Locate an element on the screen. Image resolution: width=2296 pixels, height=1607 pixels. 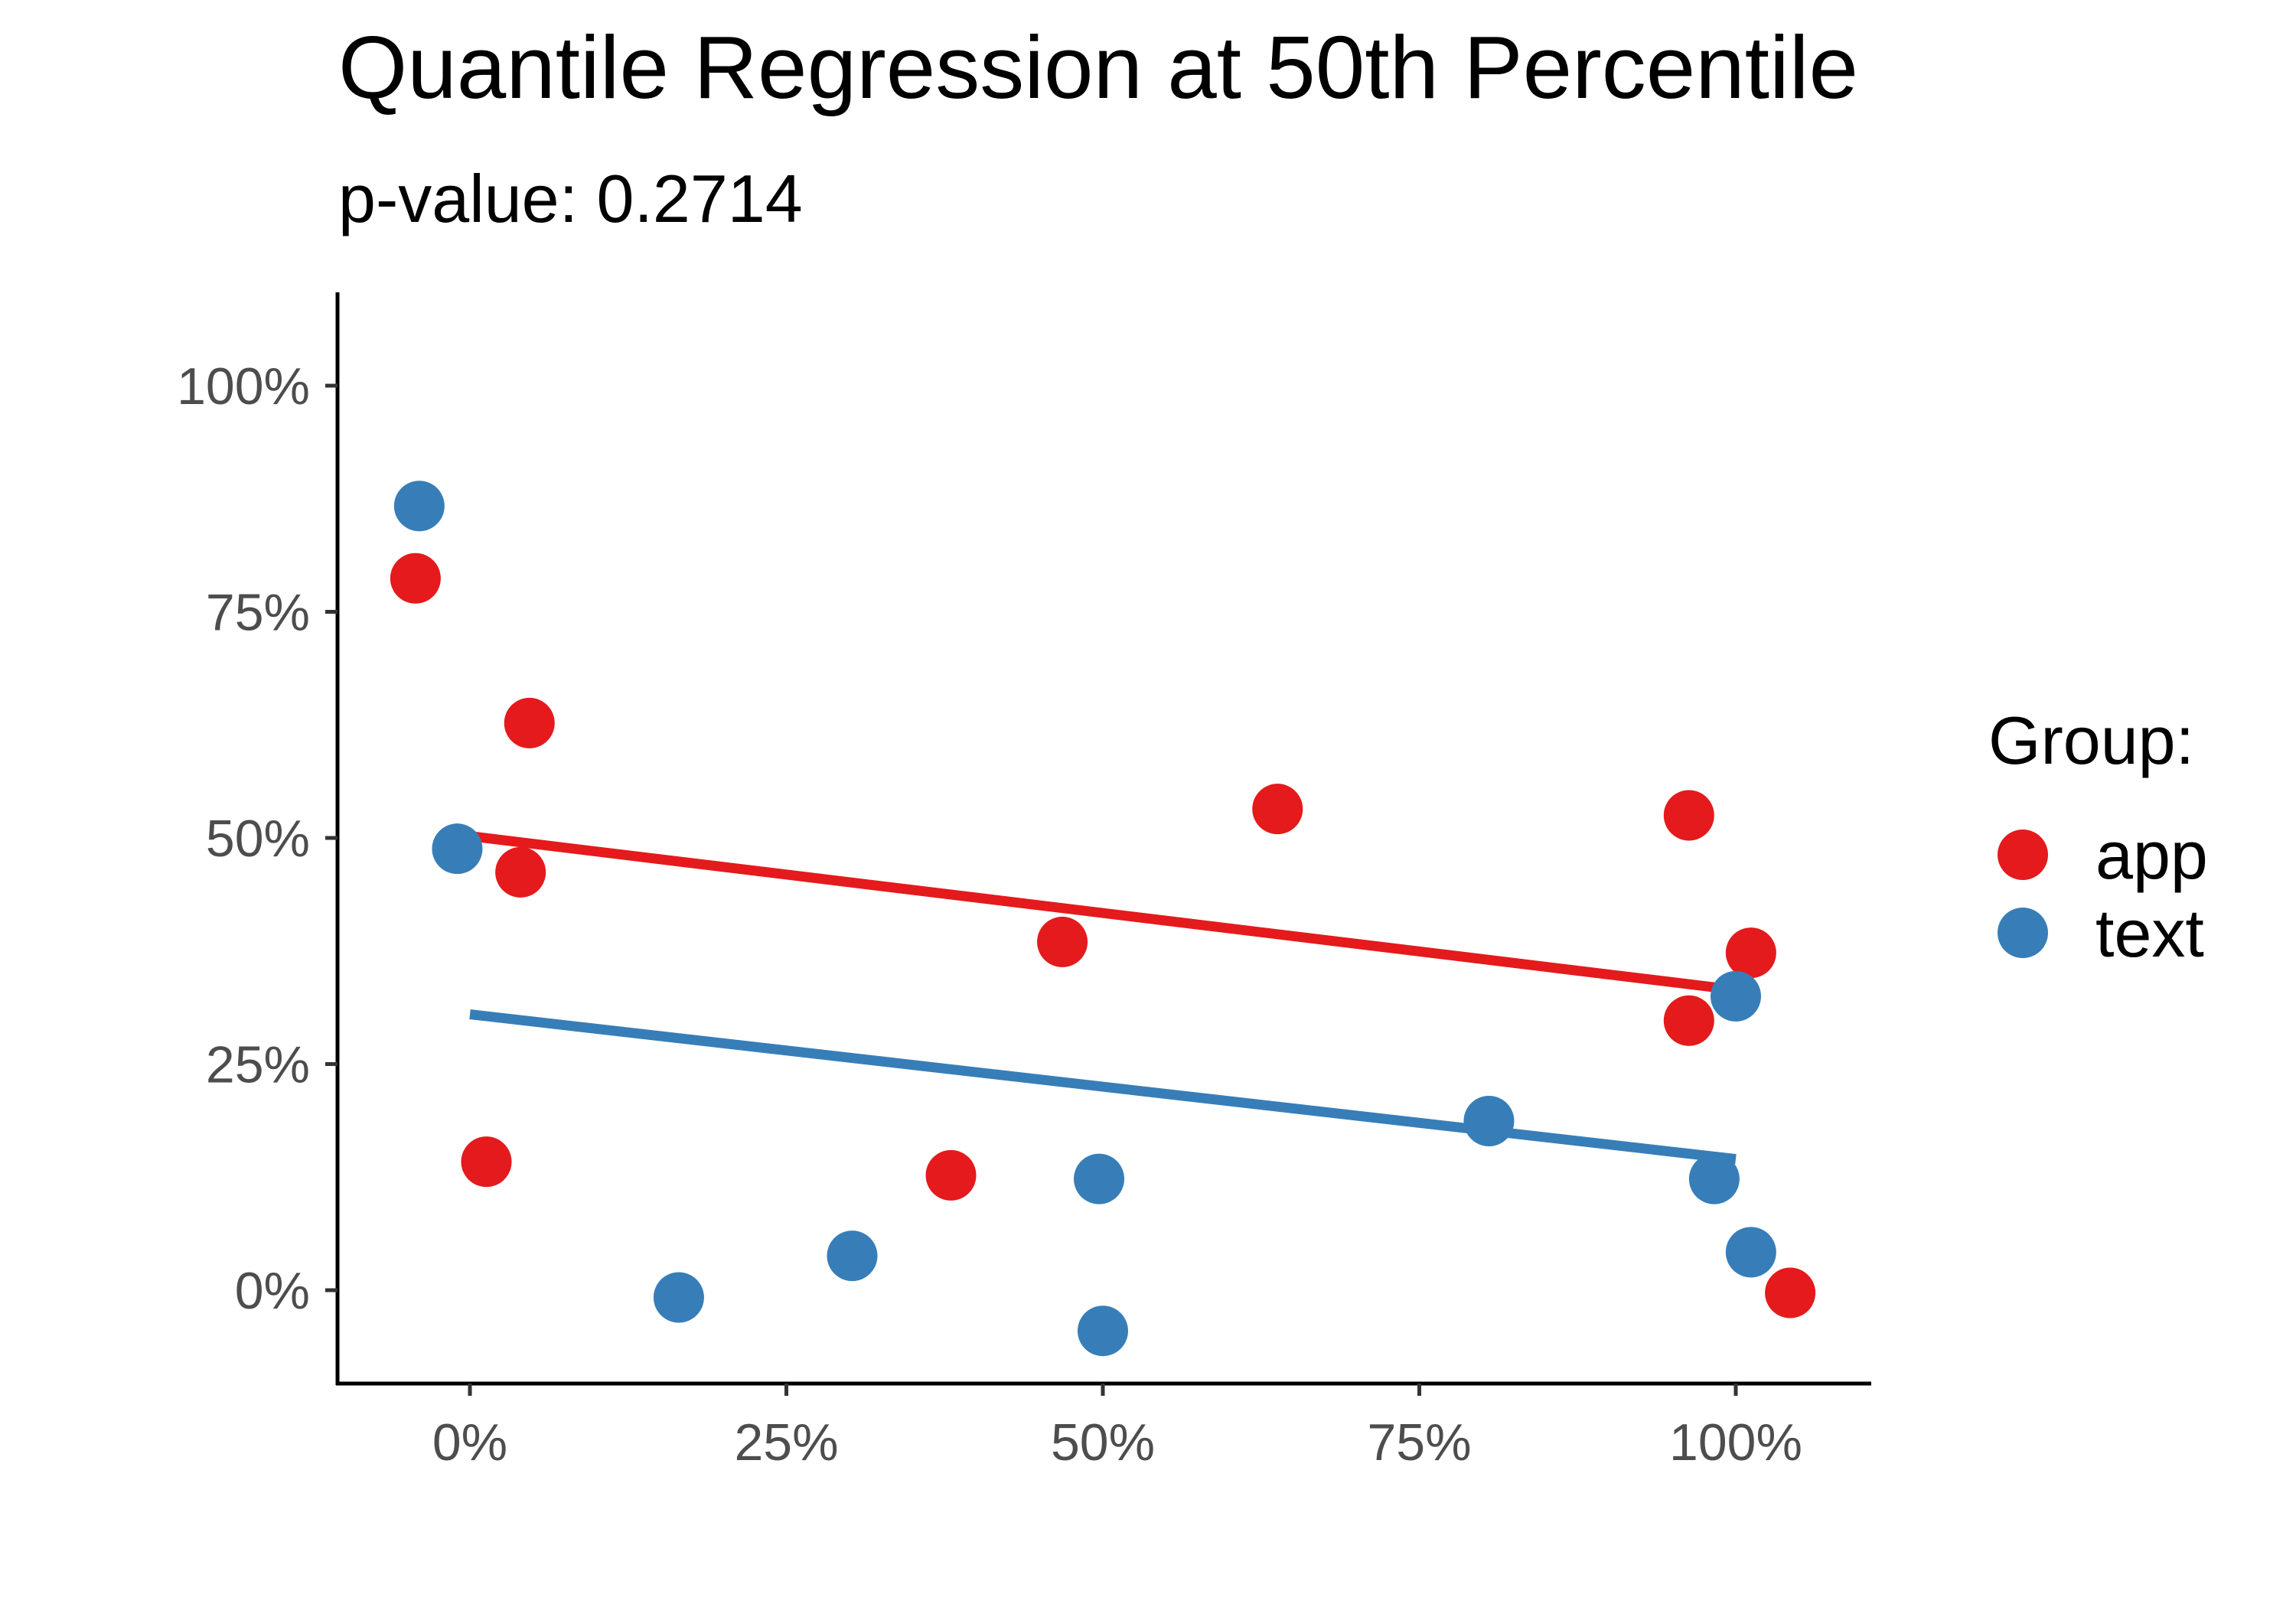
legend-label-text: text is located at coordinates (2149, 933).